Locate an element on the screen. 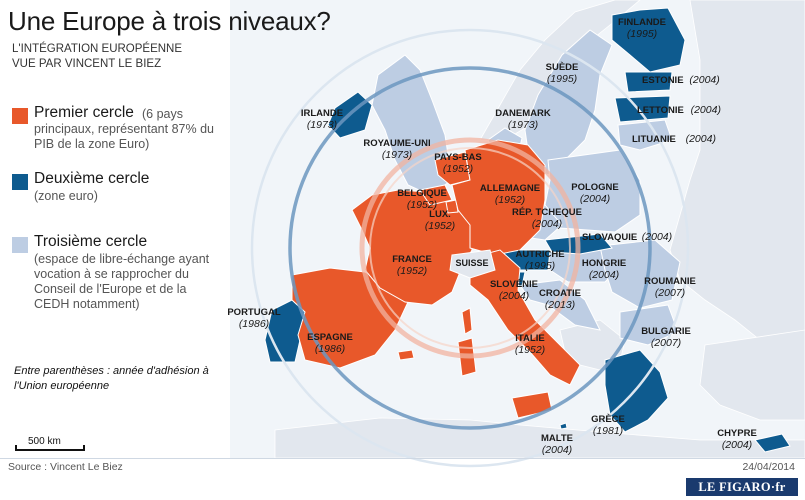 The image size is (805, 500). country-label-roumanie: ROUMANIE is located at coordinates (670, 281).